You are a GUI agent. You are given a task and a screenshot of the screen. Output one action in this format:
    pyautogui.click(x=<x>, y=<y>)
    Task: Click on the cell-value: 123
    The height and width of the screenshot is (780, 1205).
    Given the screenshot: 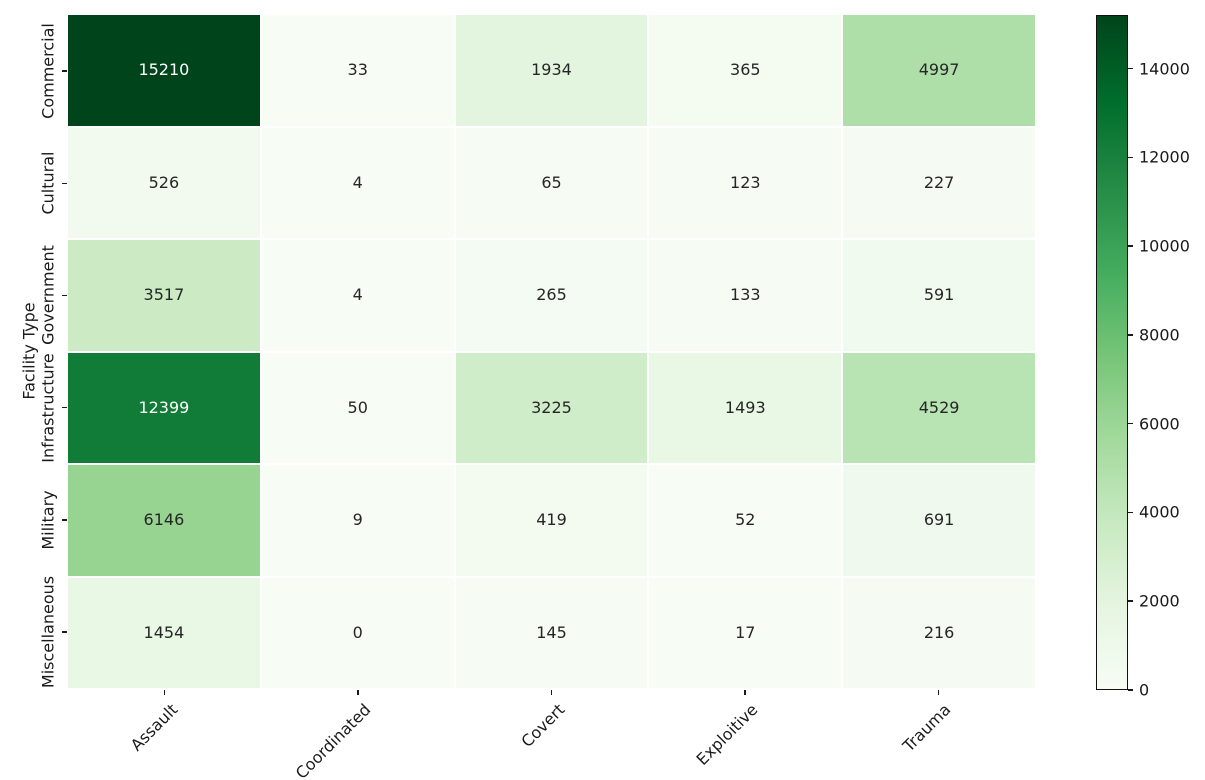 What is the action you would take?
    pyautogui.click(x=745, y=182)
    